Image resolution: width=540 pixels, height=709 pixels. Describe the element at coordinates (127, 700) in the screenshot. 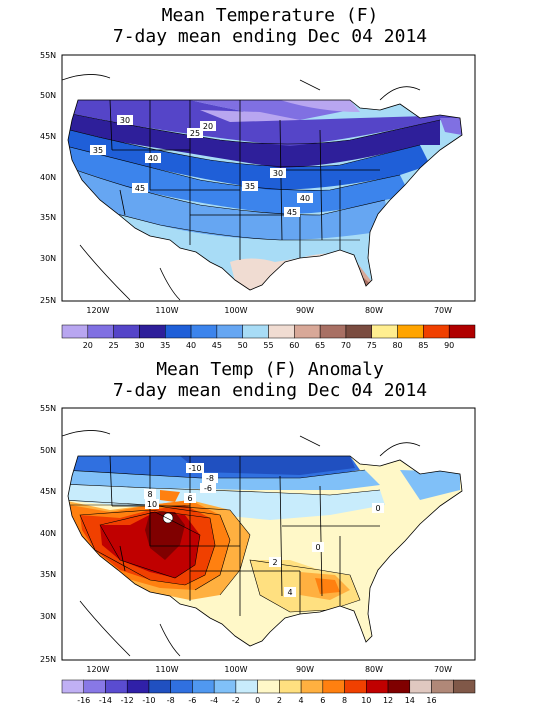

I see `anom-legend-label: -12` at that location.